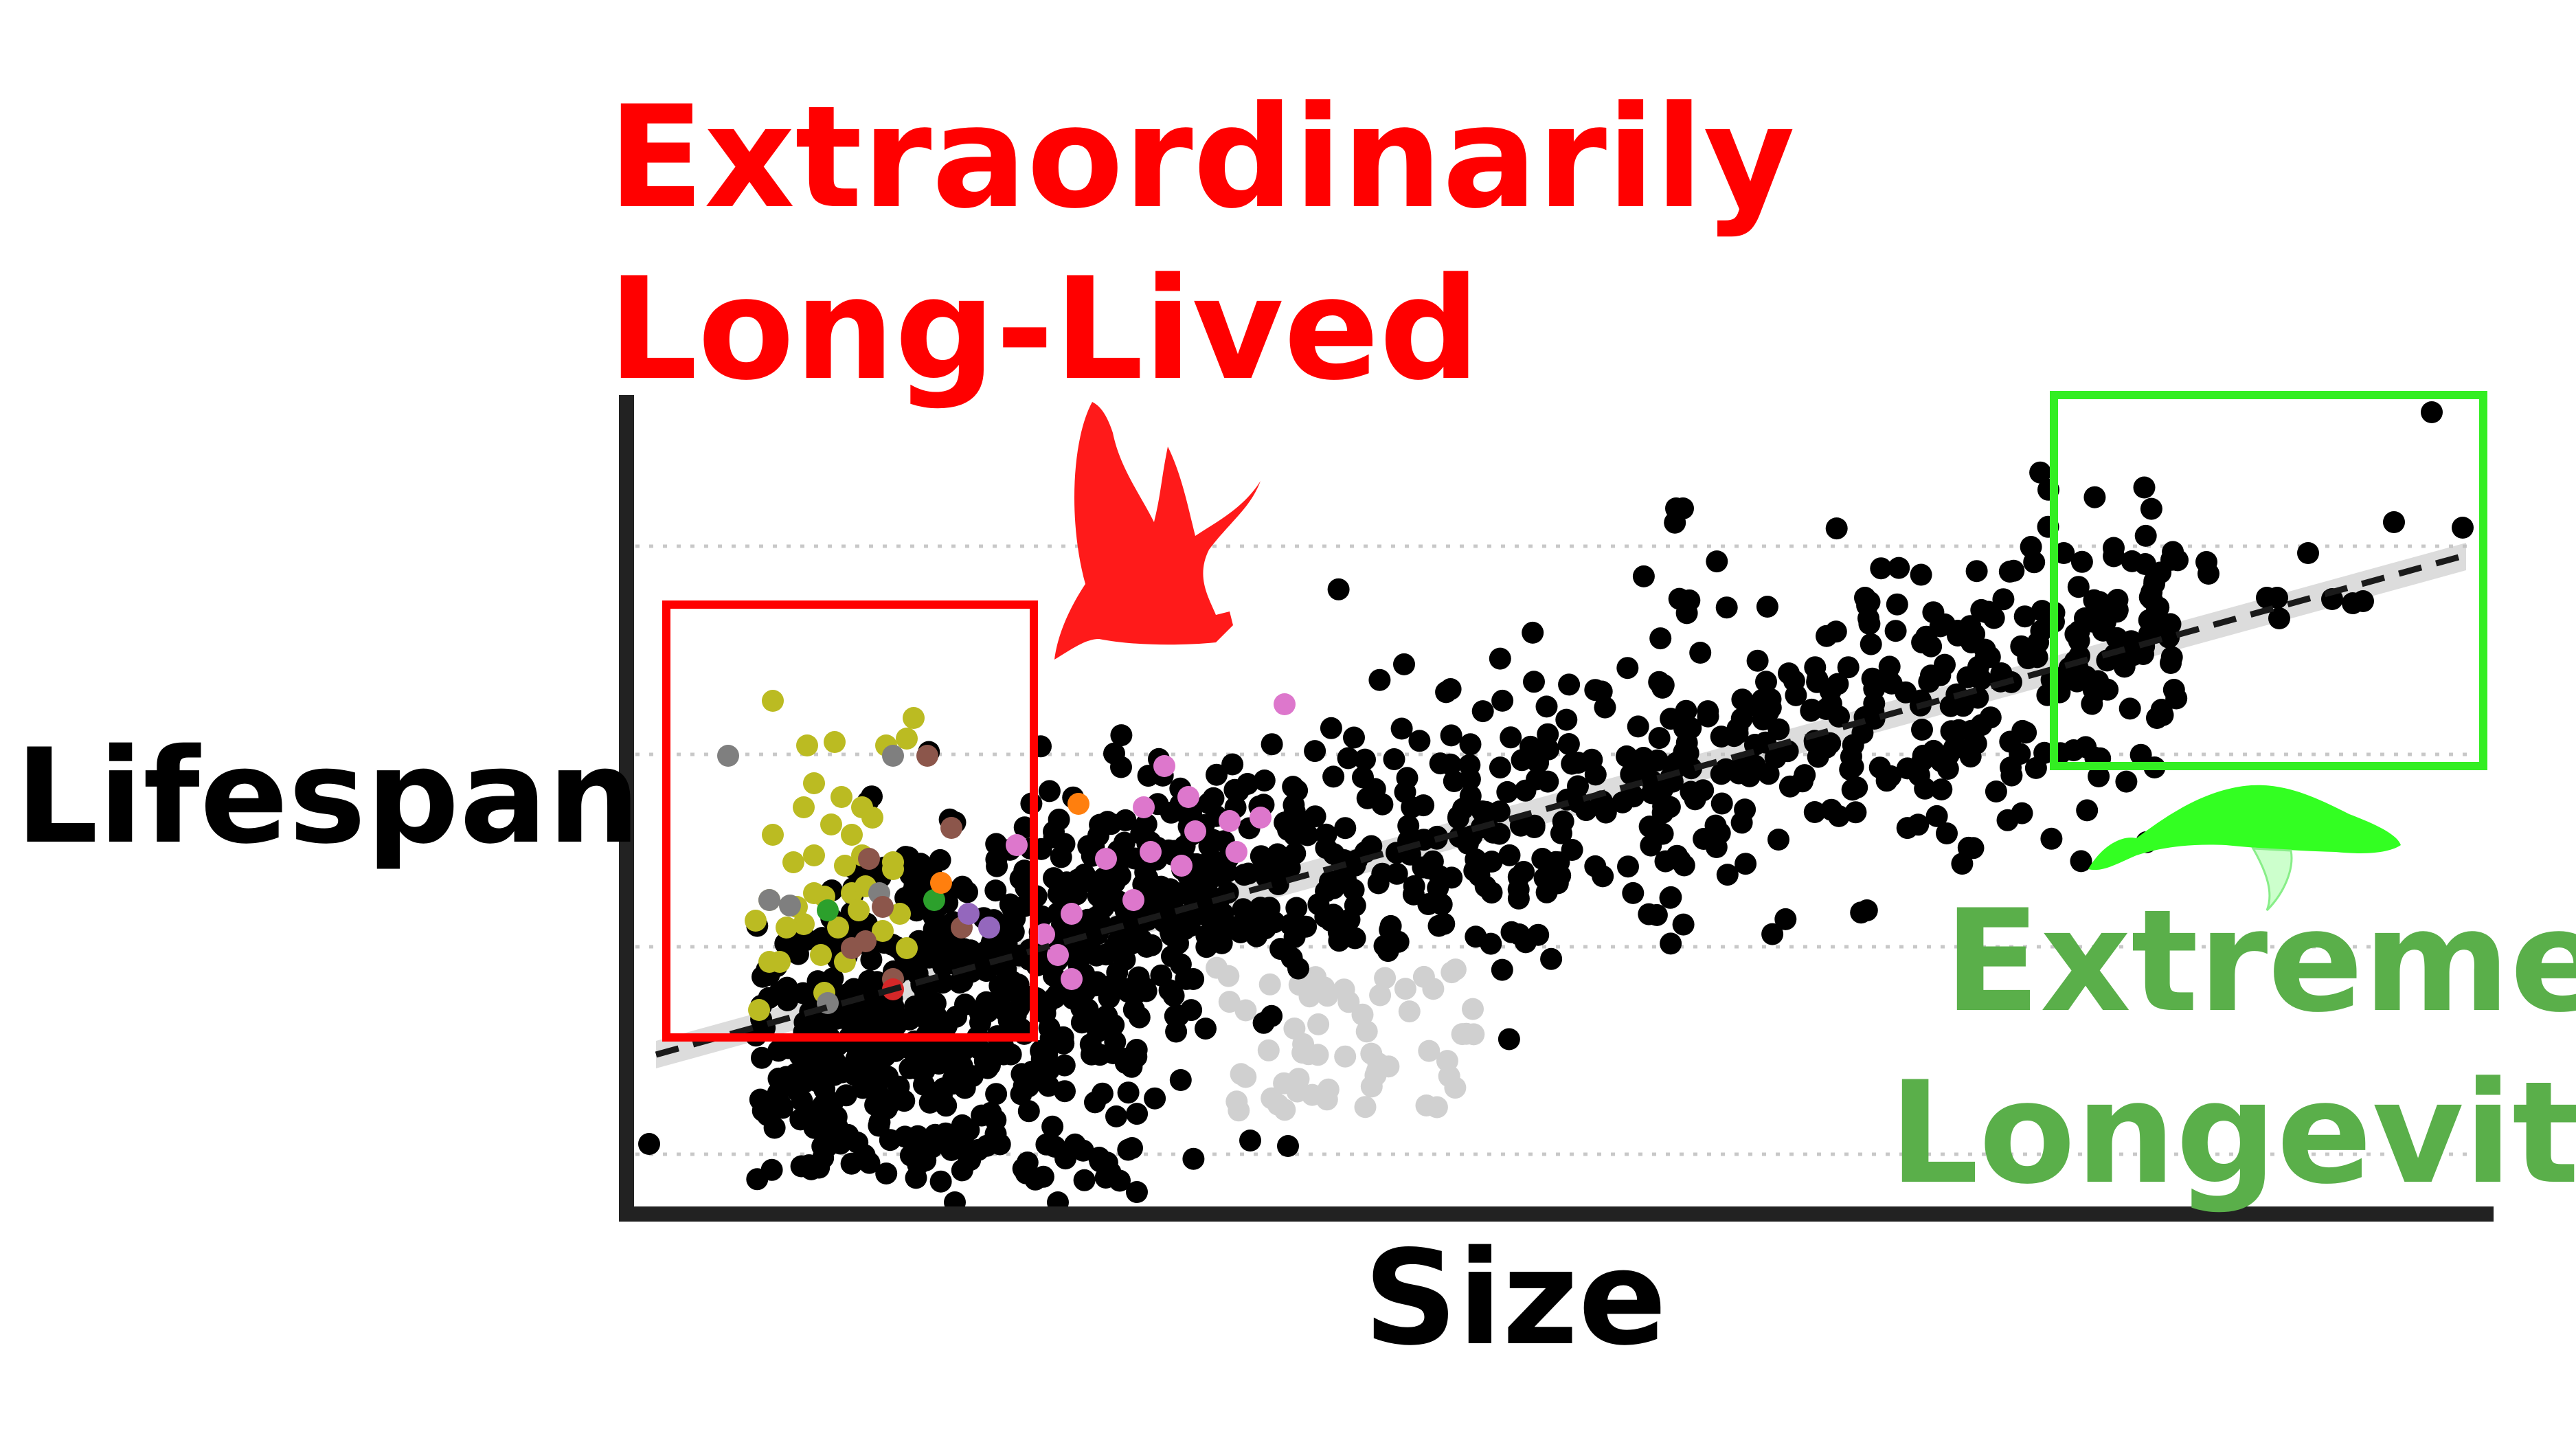 This screenshot has width=2576, height=1449. I want to click on bat-icon, so click(1157, 531).